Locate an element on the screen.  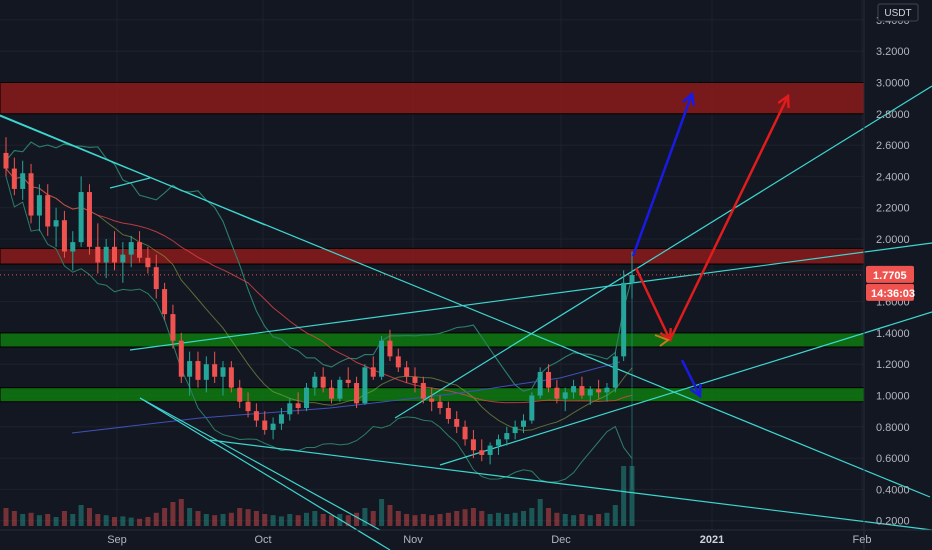
y-tick-label: 0.8000 is located at coordinates (893, 428).